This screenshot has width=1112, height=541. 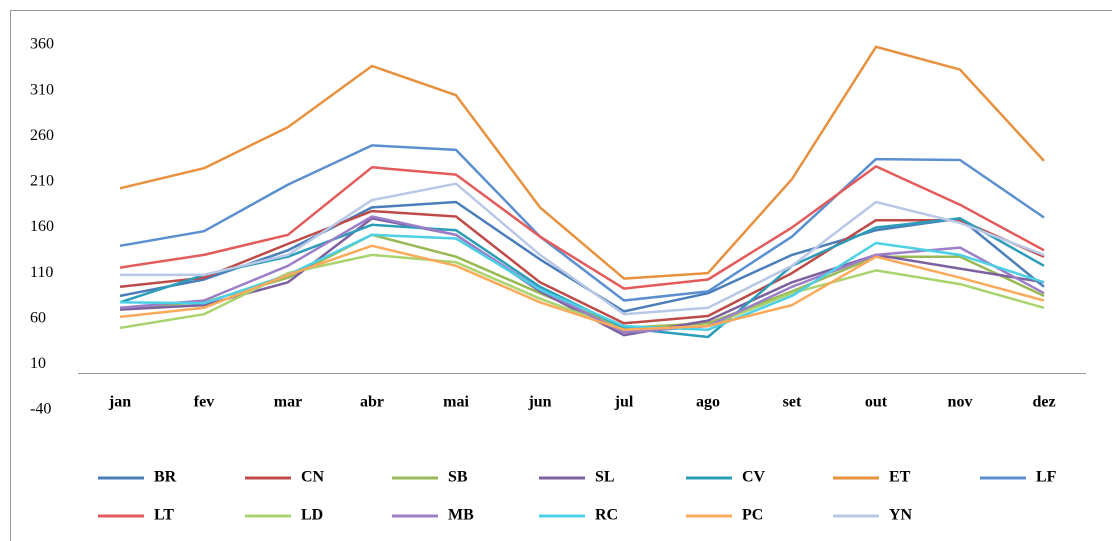 What do you see at coordinates (539, 402) in the screenshot?
I see `x-tick-label: jun` at bounding box center [539, 402].